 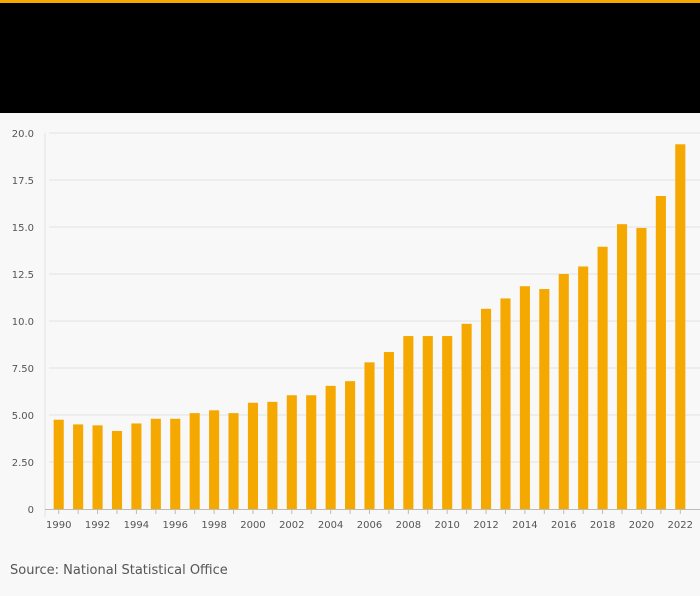 What do you see at coordinates (524, 397) in the screenshot?
I see `bar-2014` at bounding box center [524, 397].